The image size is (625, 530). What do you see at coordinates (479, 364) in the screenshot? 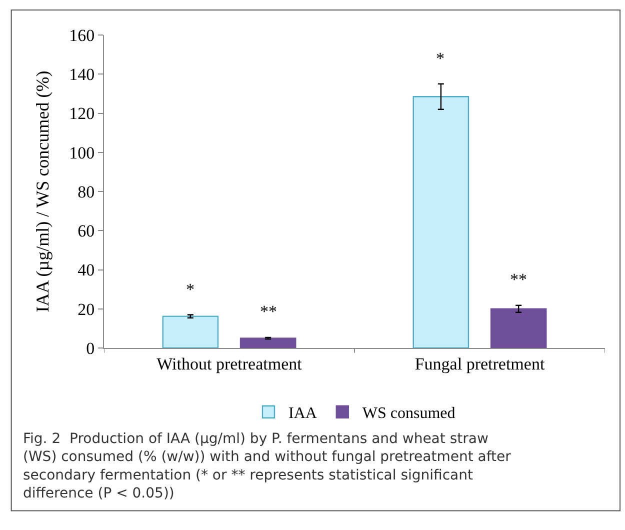
I see `x-tick-label: Fungal pretretment` at bounding box center [479, 364].